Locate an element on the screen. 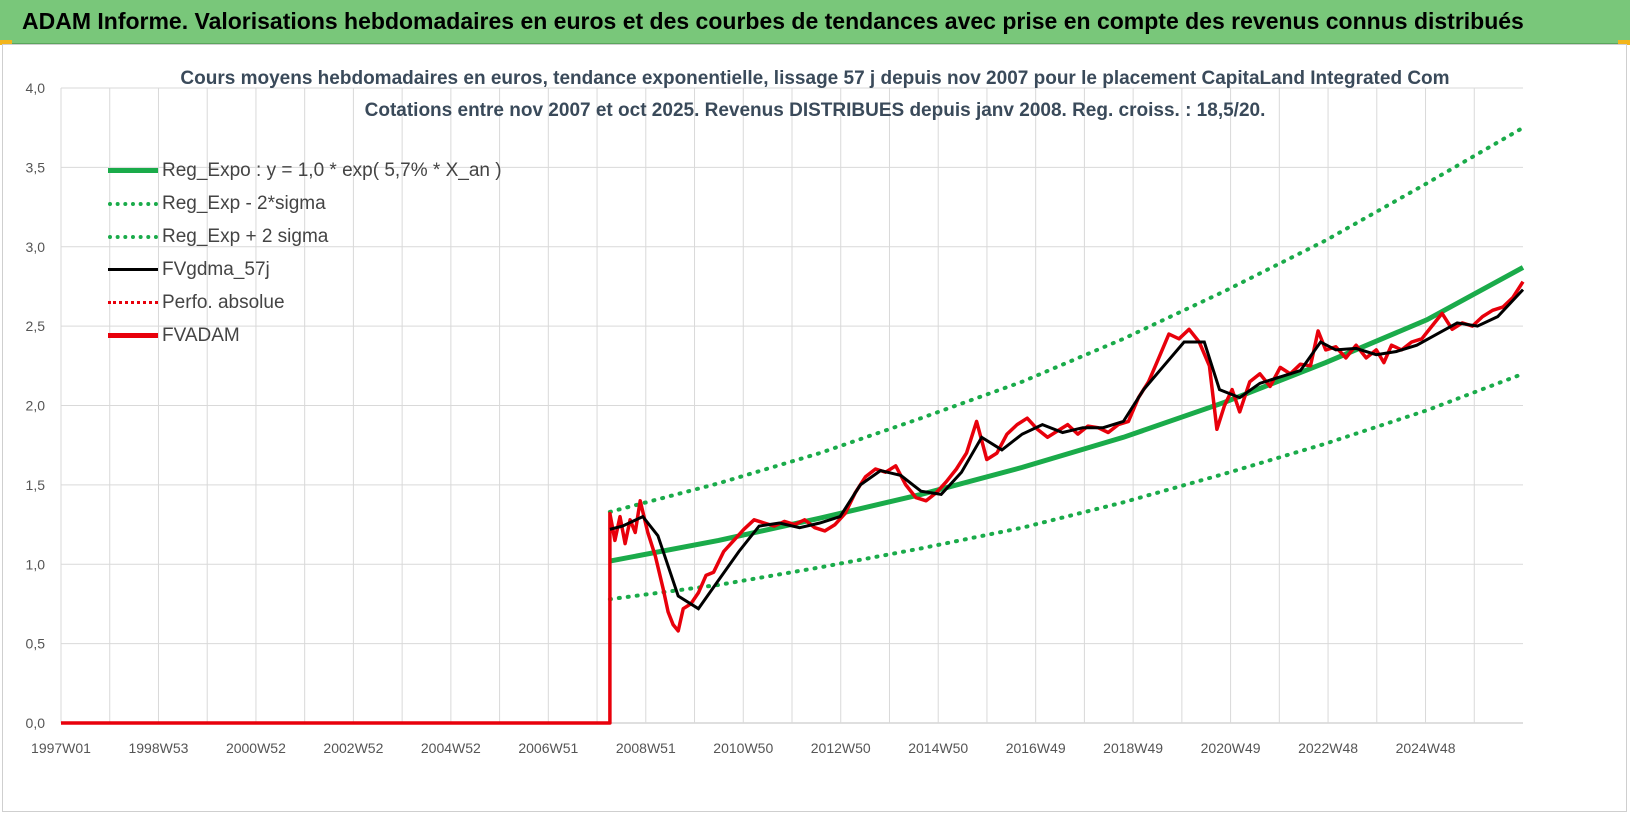 This screenshot has width=1630, height=815. y-axis: 0,0 0,5 1,0 1,5 2,0 2,5 3,0 3,5 4,0 is located at coordinates (36, 405).